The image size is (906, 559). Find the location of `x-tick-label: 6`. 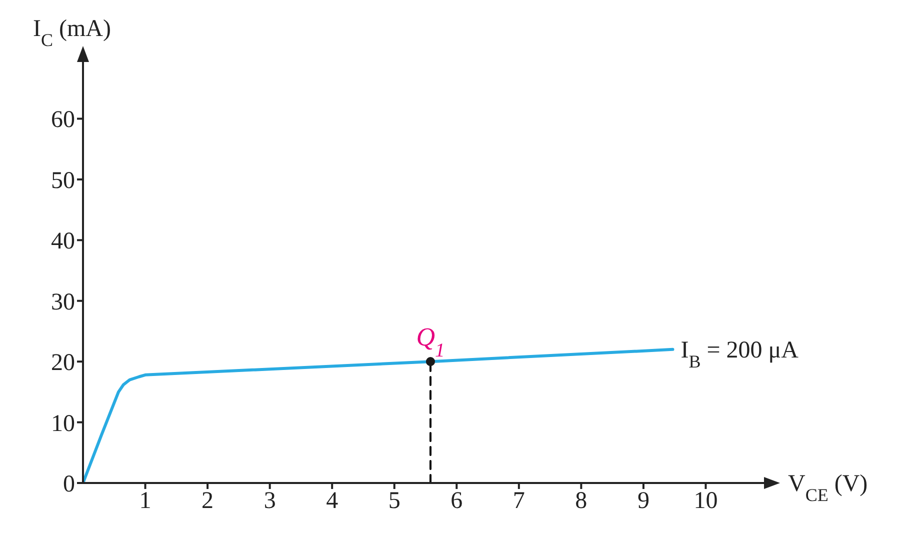

x-tick-label: 6 is located at coordinates (456, 501).